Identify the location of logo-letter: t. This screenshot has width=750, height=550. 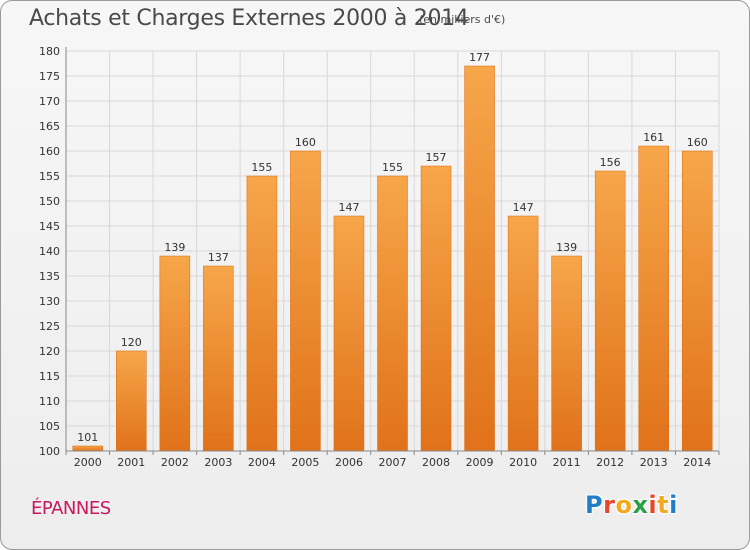
(663, 505).